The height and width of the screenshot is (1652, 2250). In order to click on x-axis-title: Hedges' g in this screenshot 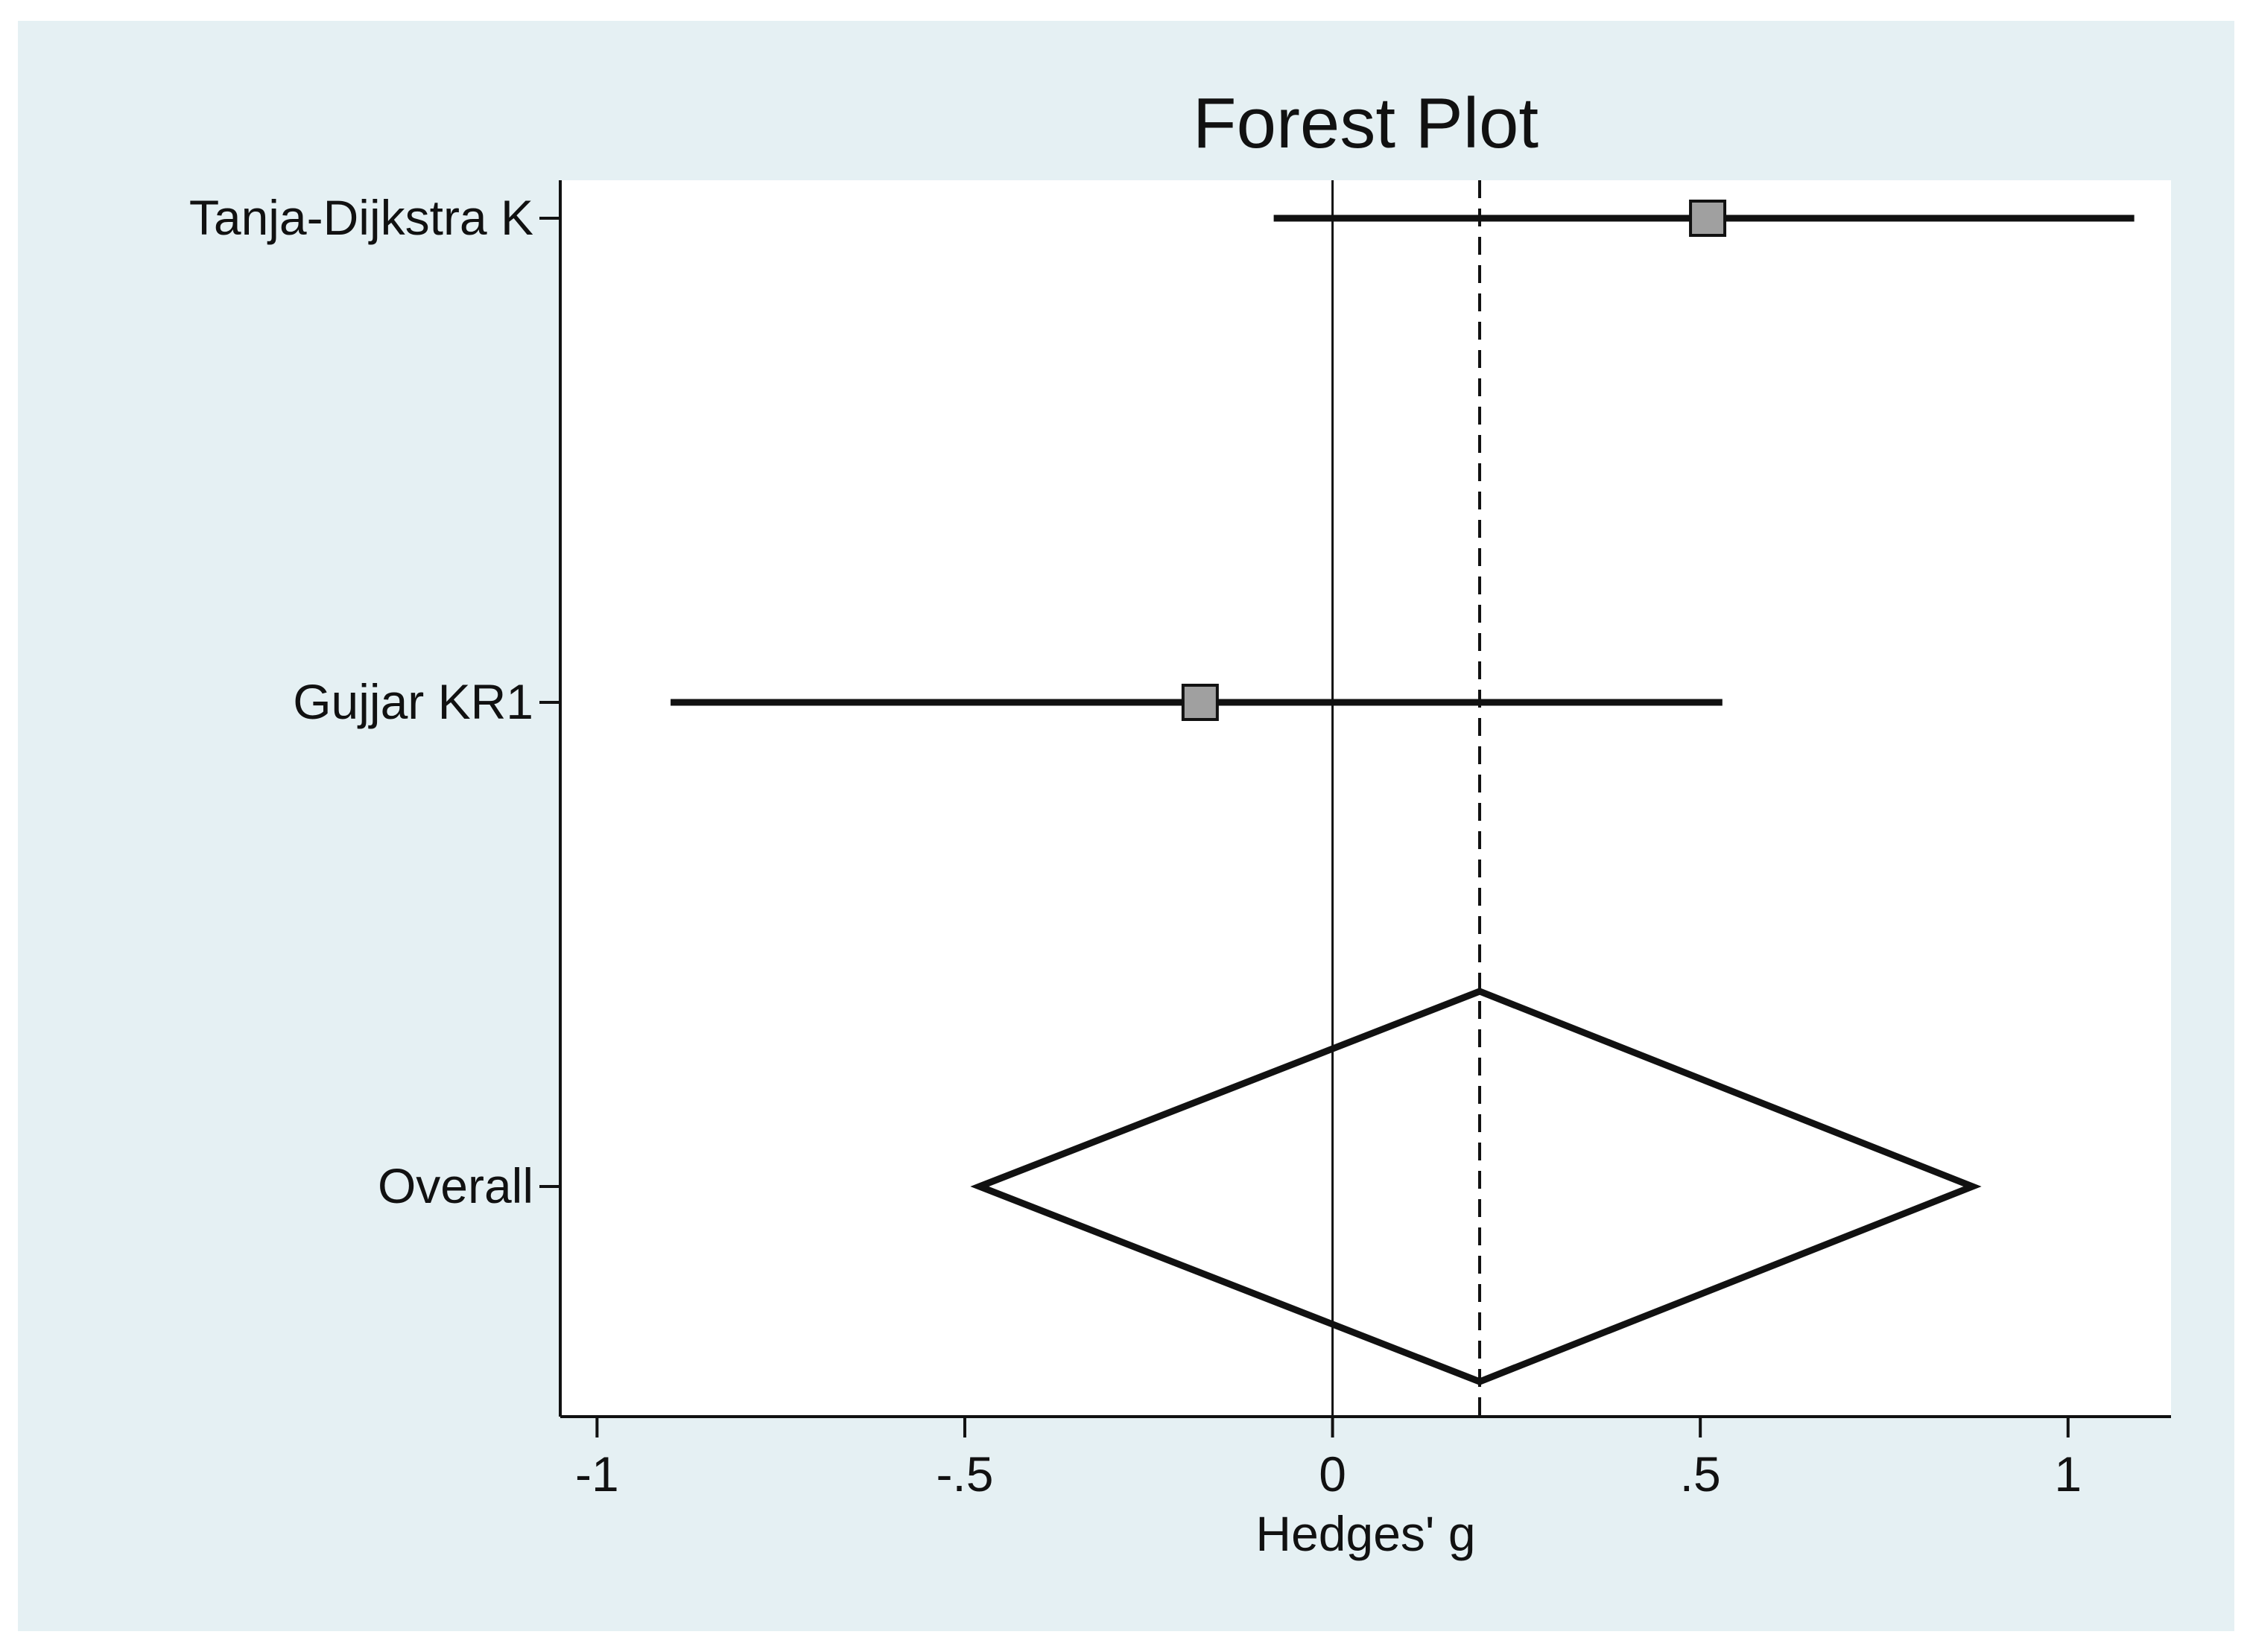, I will do `click(1365, 1533)`.